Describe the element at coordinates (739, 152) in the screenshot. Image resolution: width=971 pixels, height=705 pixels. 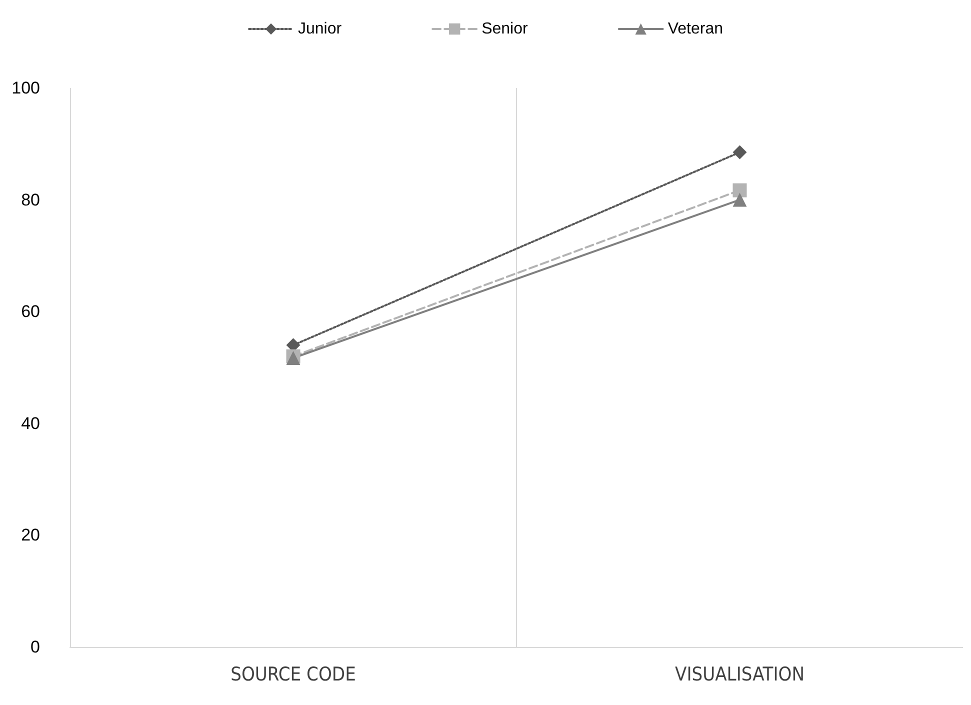
I see `point` at that location.